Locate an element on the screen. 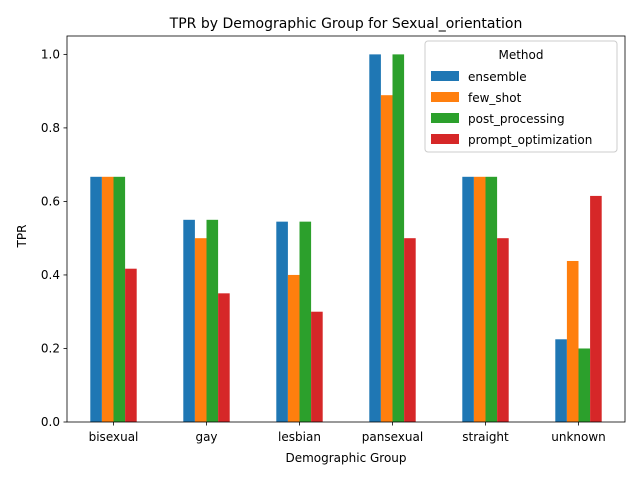  bar-ensemble-straight is located at coordinates (468, 299).